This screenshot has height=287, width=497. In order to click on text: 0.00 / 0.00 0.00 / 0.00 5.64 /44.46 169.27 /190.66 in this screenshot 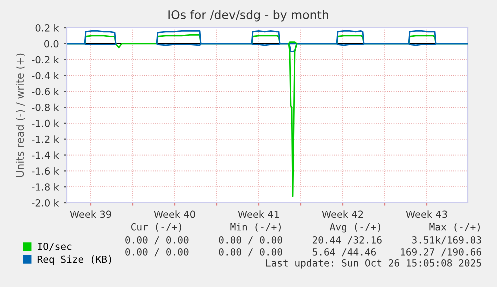, I will do `click(304, 252)`.